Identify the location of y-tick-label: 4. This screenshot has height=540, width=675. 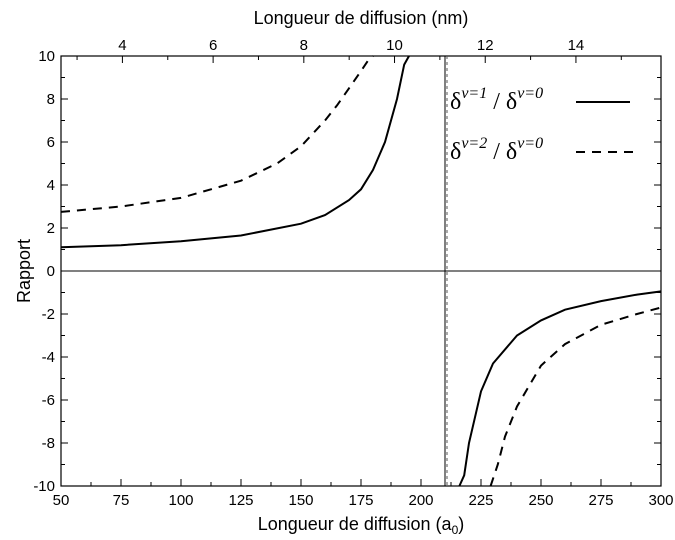
(51, 185).